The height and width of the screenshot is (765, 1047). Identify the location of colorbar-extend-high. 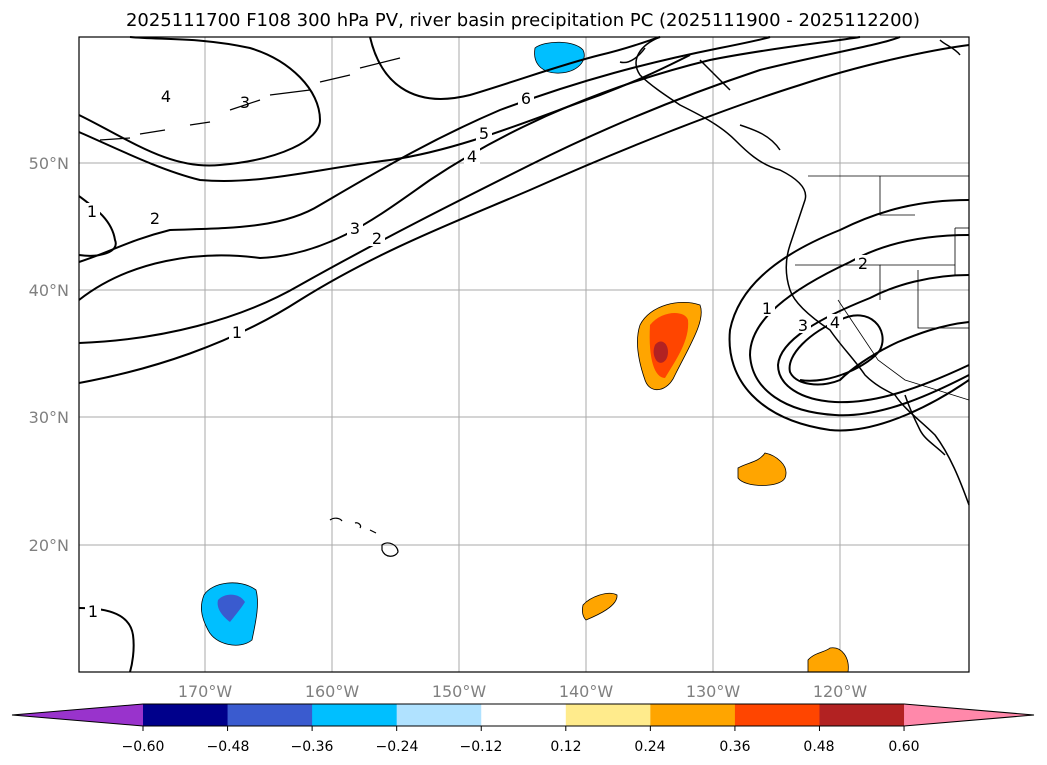
(969, 715).